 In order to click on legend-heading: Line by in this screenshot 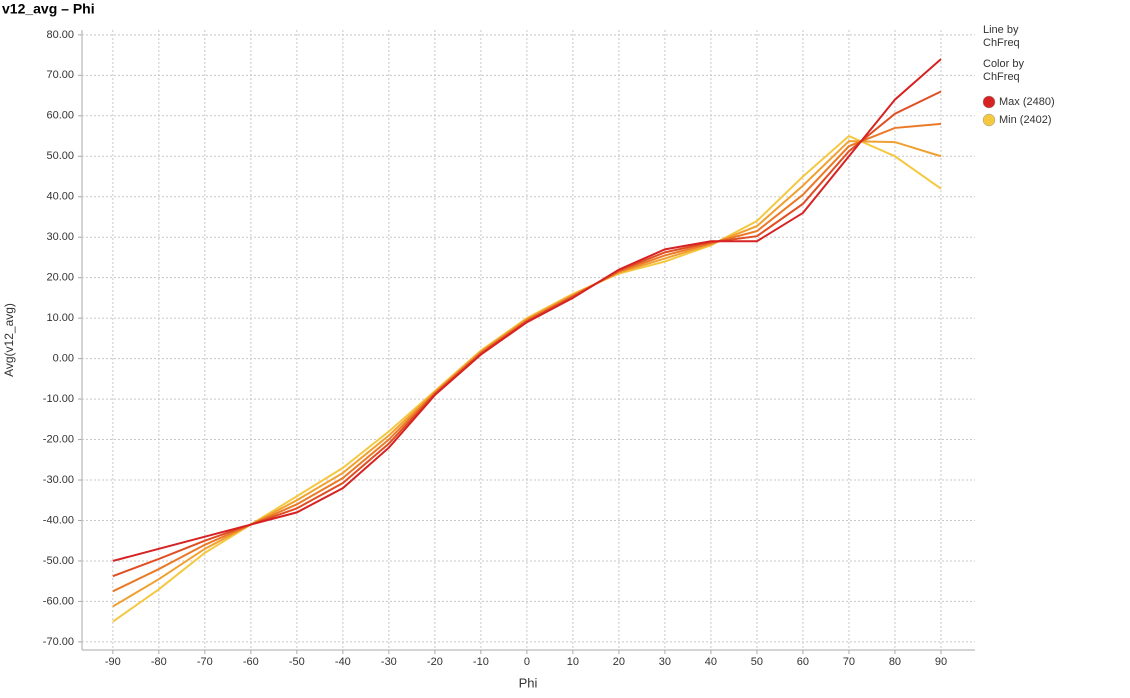, I will do `click(1001, 30)`.